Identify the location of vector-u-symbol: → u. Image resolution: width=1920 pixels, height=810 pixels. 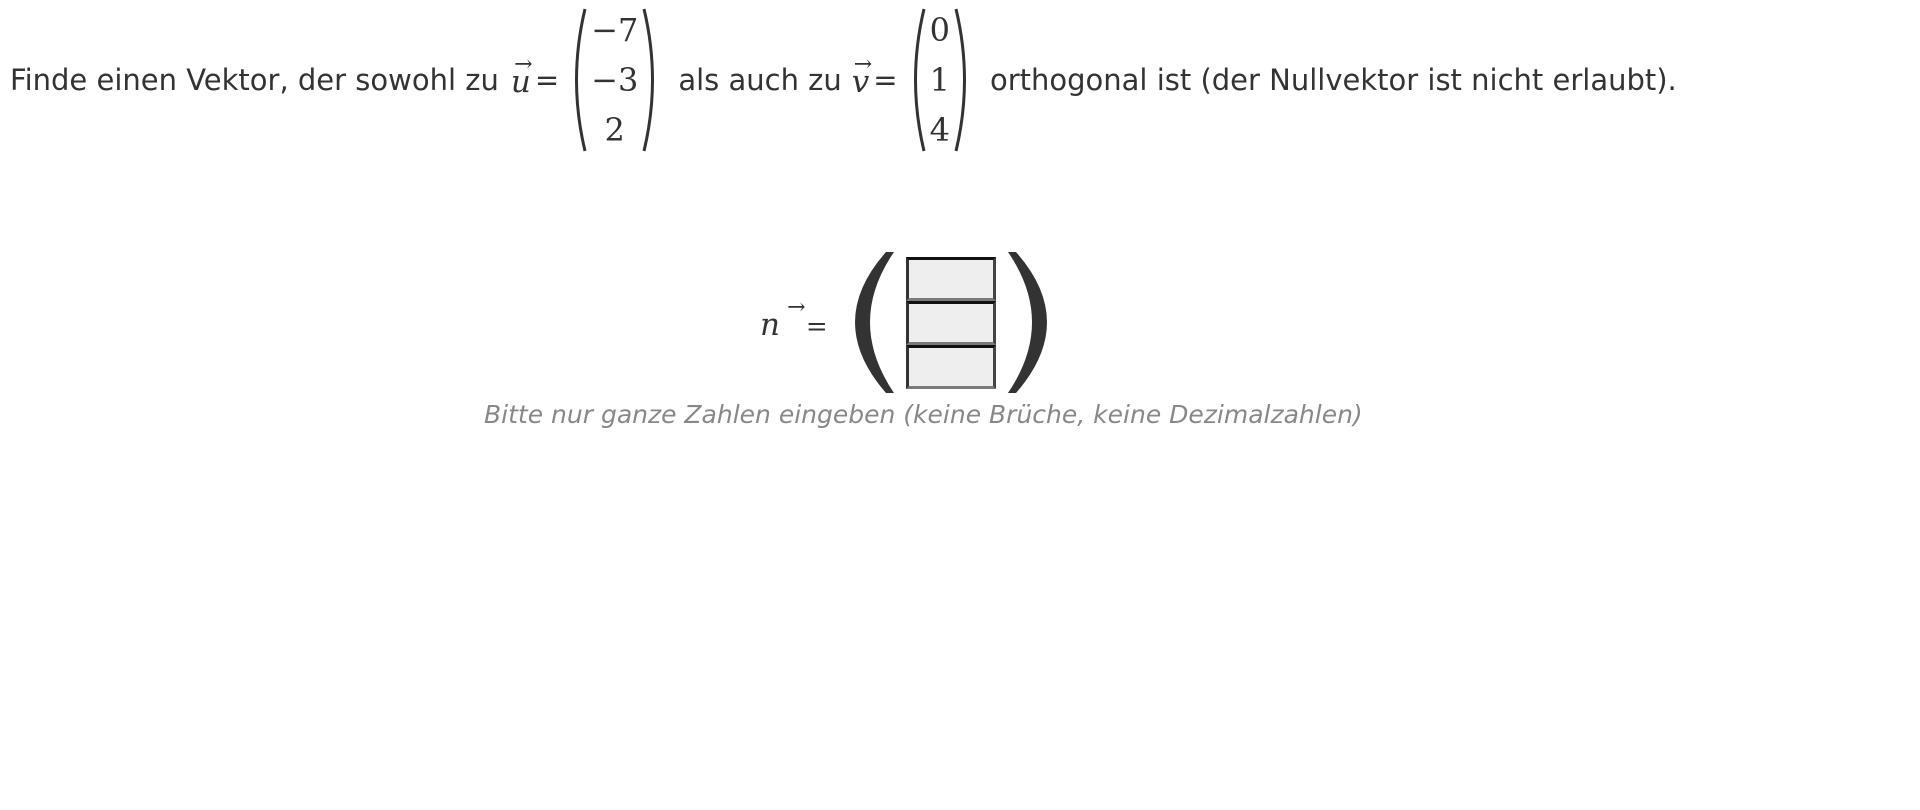
(521, 77).